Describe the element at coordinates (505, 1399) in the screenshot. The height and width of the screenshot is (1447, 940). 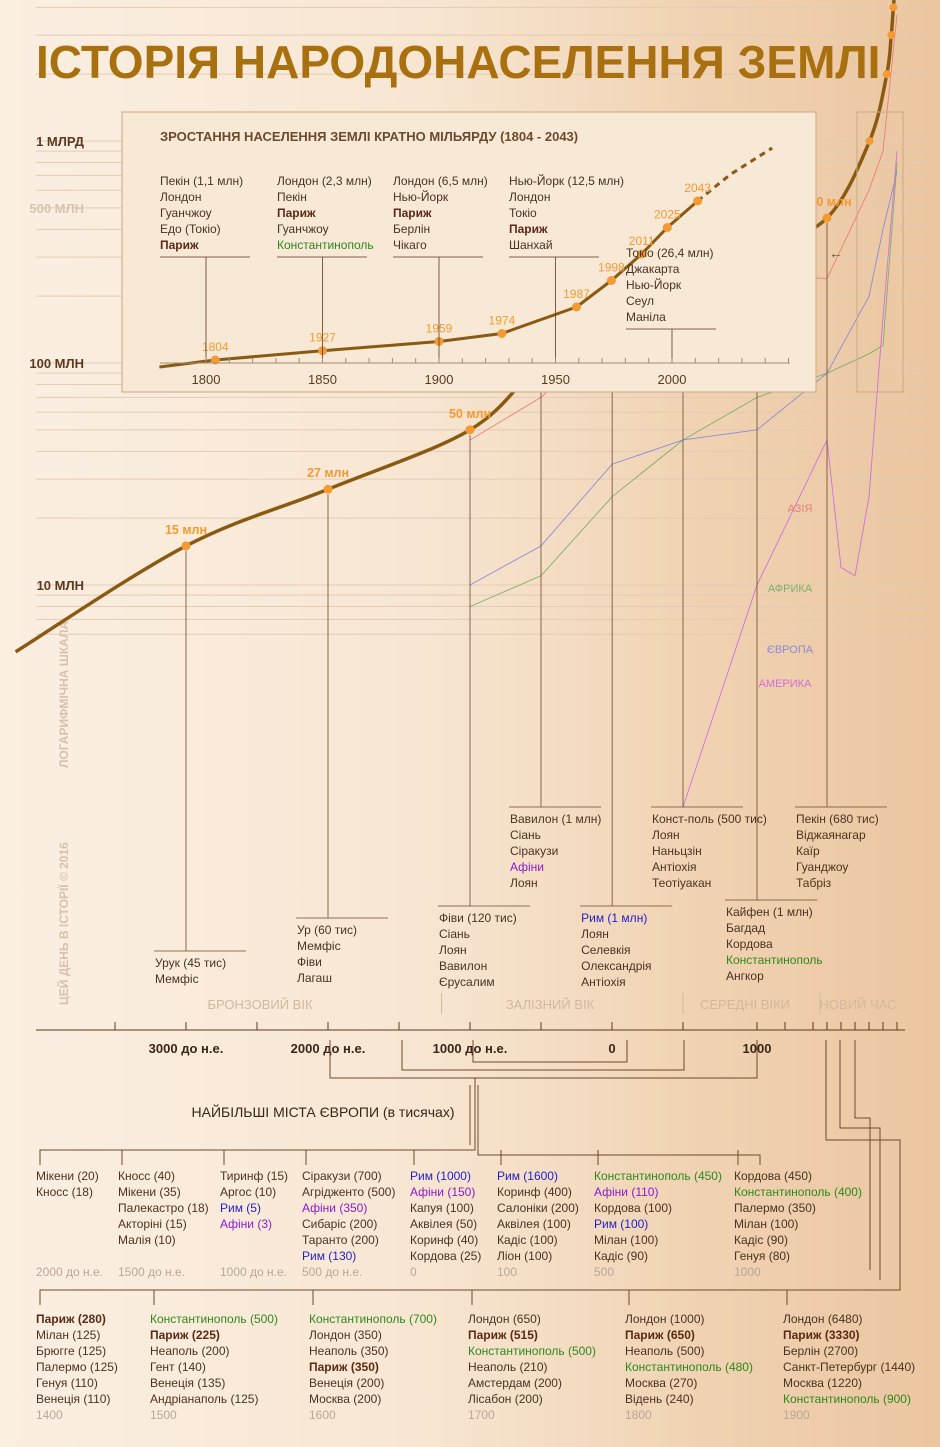
I see `europe-city: Лісабон (200)` at that location.